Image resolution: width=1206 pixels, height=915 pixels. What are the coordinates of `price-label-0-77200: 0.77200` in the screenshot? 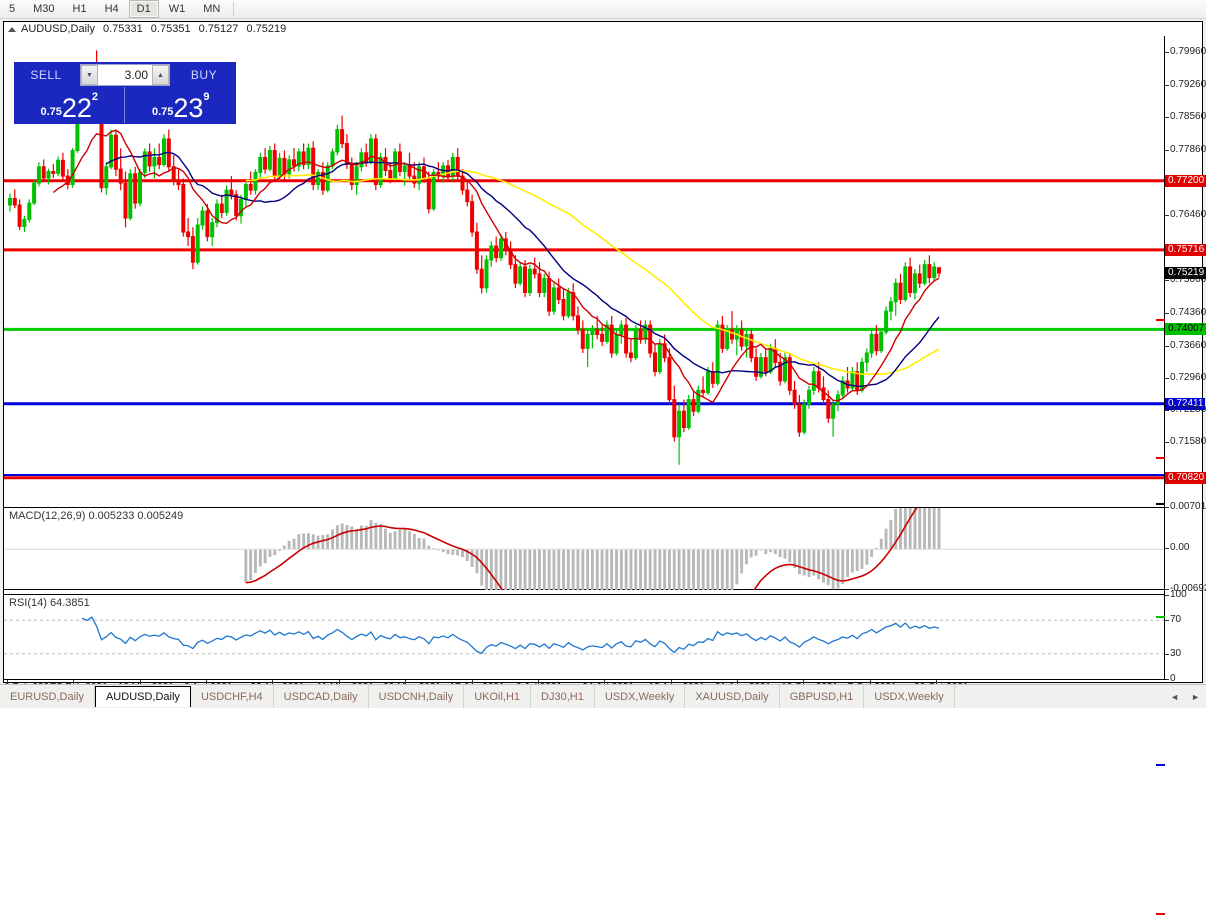 It's located at (1181, 247).